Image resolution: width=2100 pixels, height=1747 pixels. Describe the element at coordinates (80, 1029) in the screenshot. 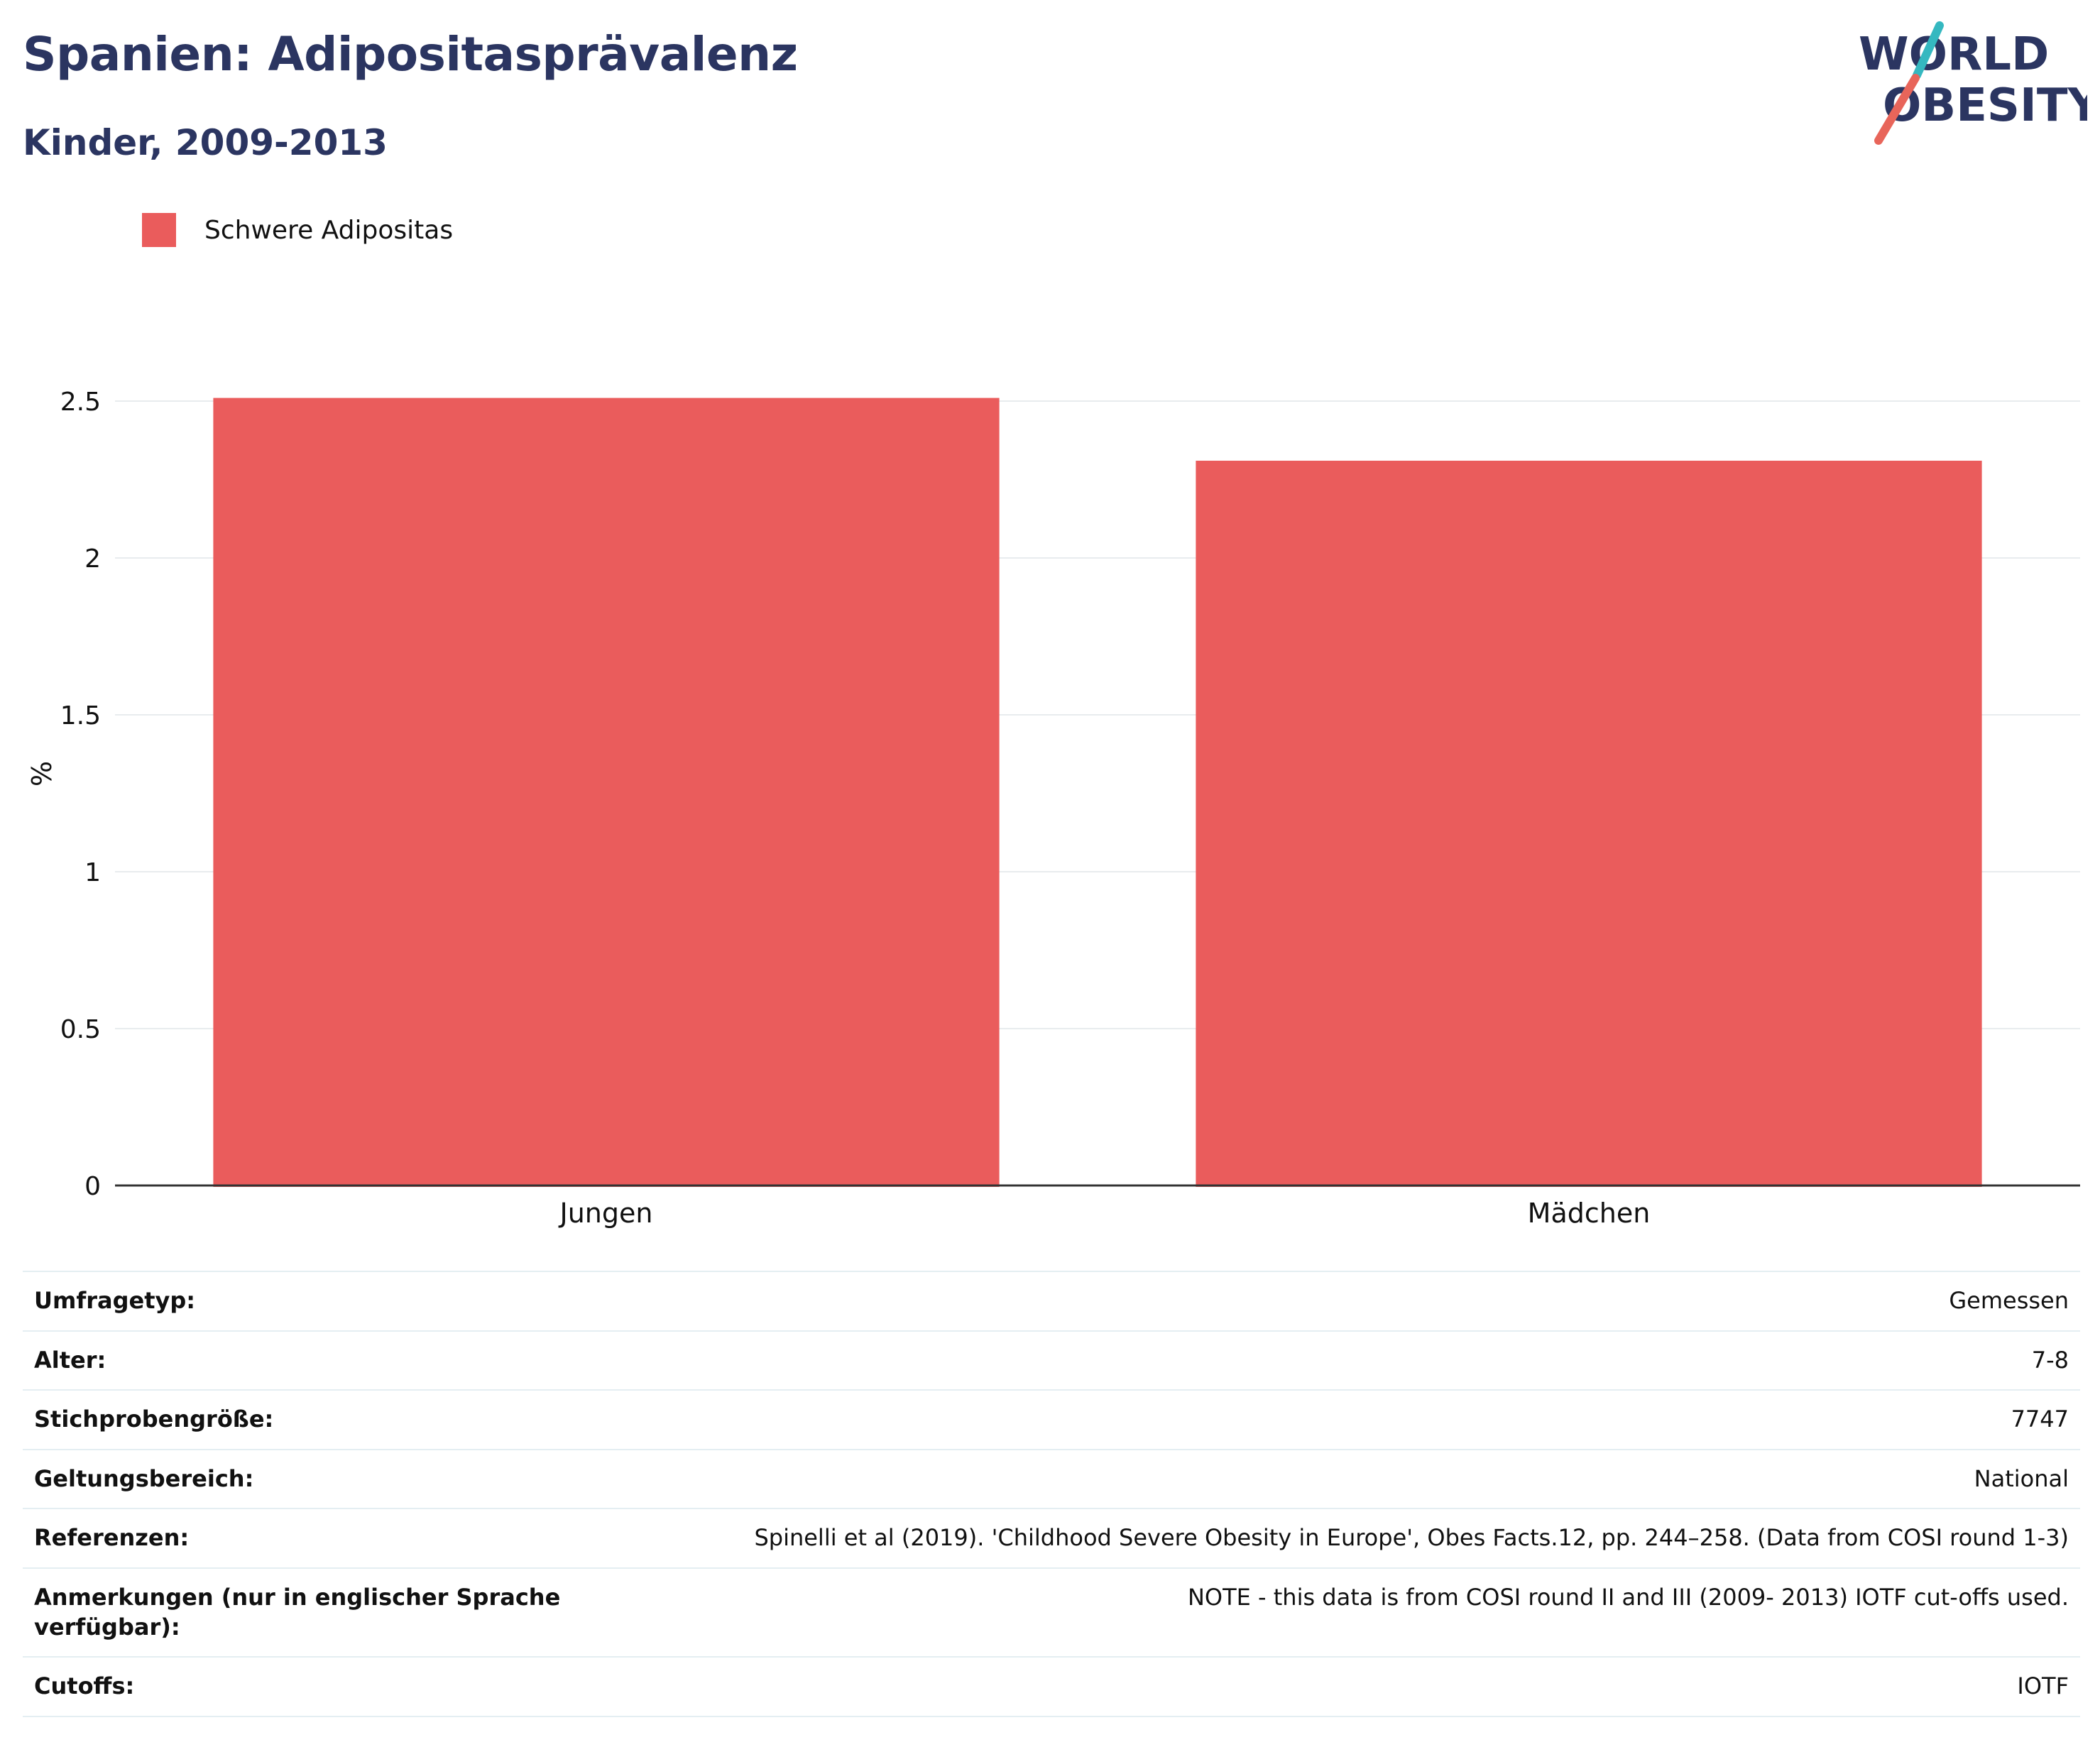

I see `y-tick-label: 0.5` at that location.